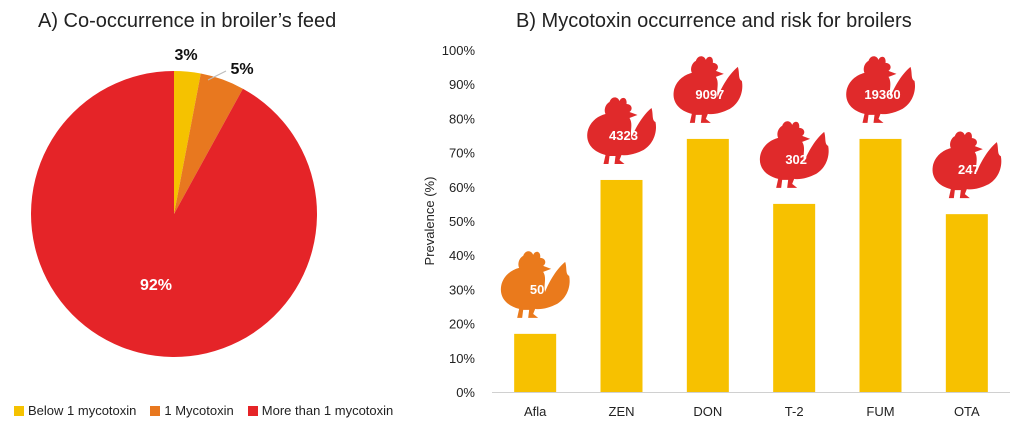 This screenshot has width=1024, height=431. Describe the element at coordinates (462, 187) in the screenshot. I see `y-tick-label: 60%` at that location.